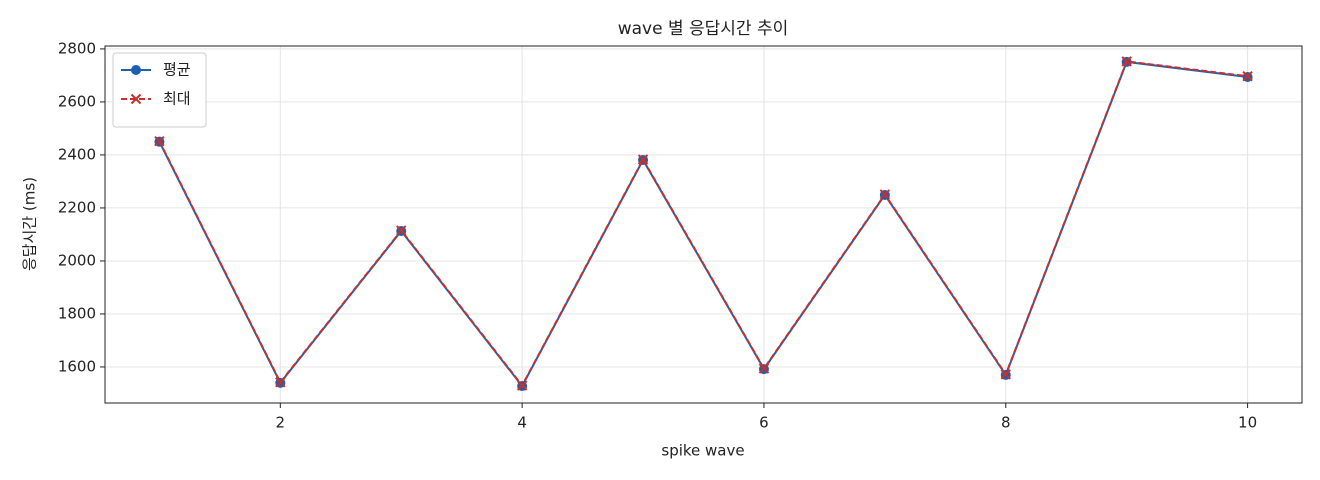 The height and width of the screenshot is (480, 1320). What do you see at coordinates (77, 101) in the screenshot?
I see `y-tick-label: 2600` at bounding box center [77, 101].